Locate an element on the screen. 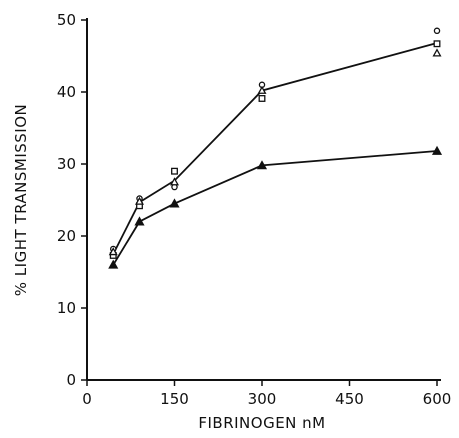  x-axis-title: FIBRINOGEN nM is located at coordinates (261, 423).